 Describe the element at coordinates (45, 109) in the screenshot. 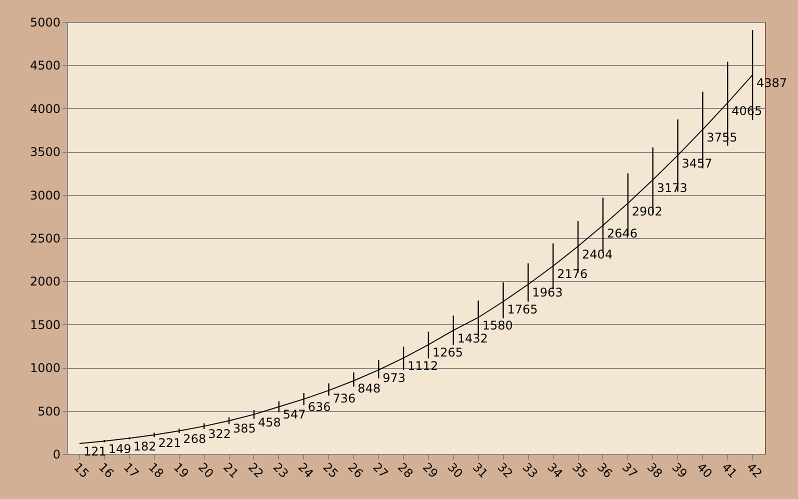

I see `y-tick-label: 4000` at that location.